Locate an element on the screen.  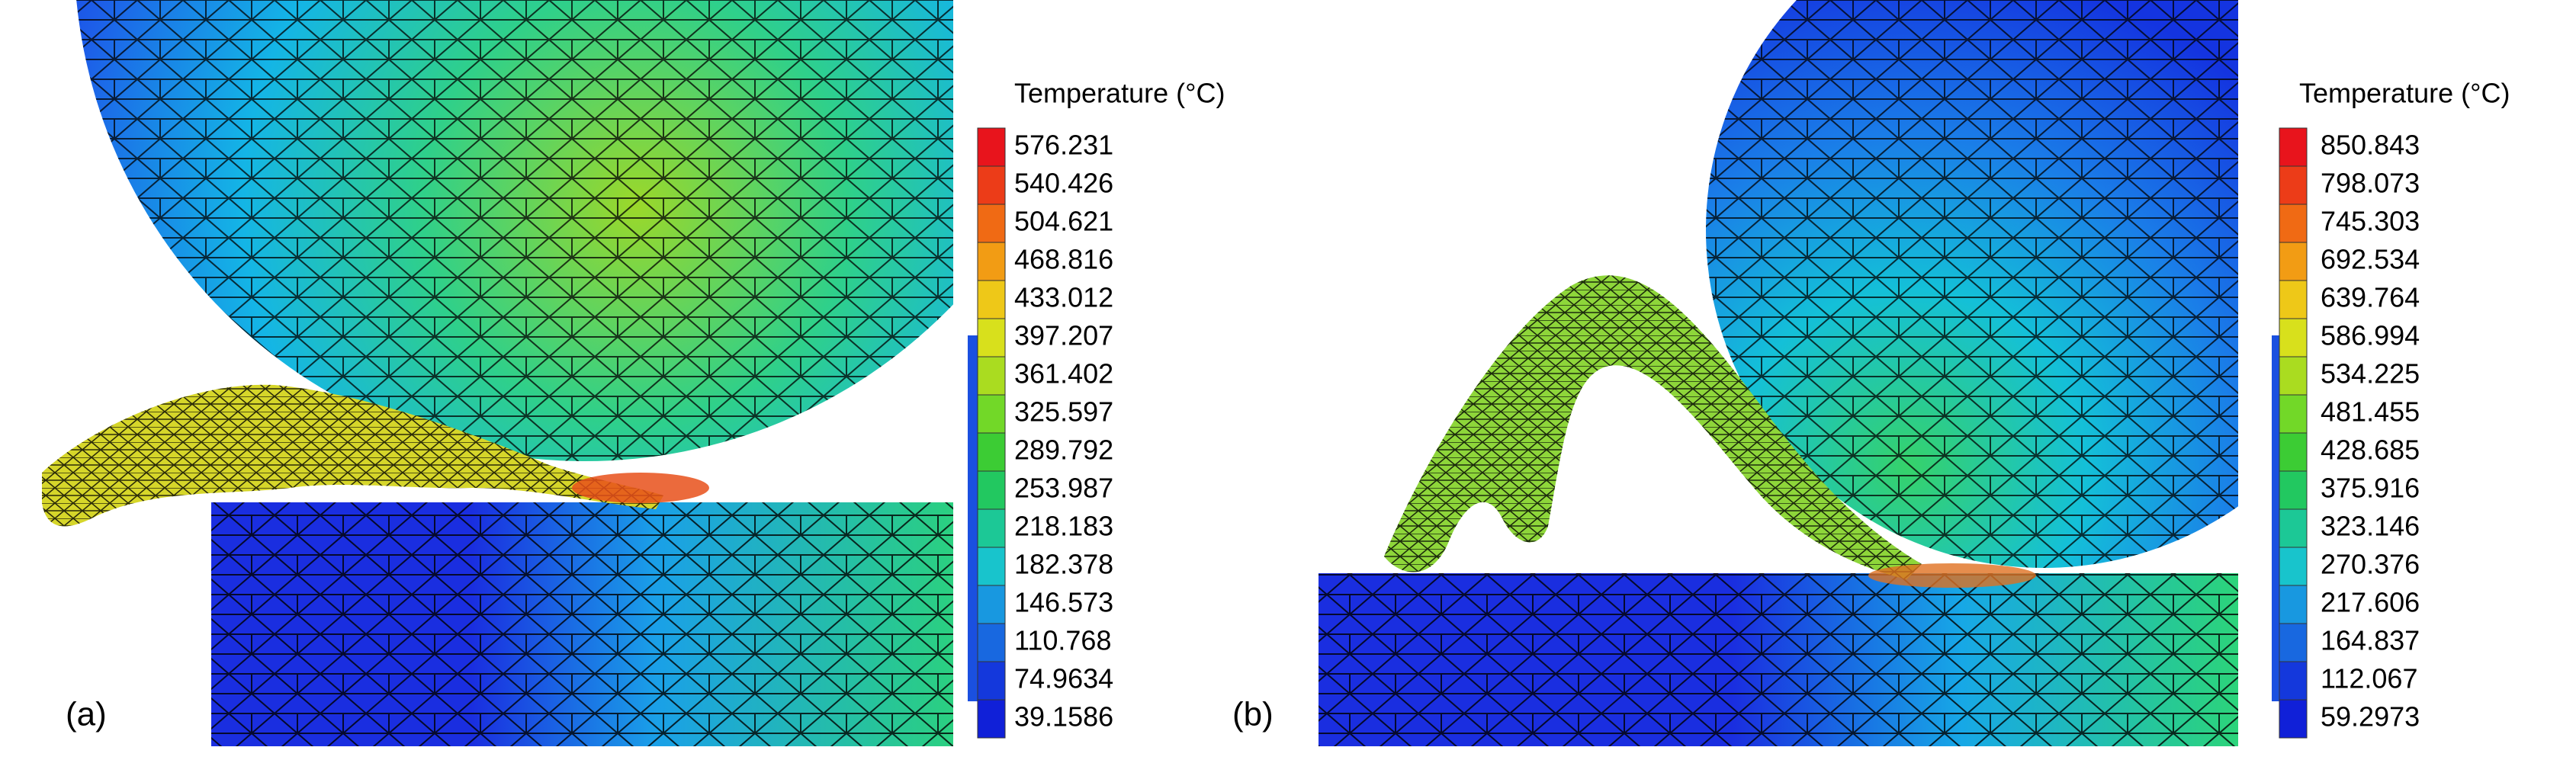
legend-level: 218.183 is located at coordinates (1063, 526).